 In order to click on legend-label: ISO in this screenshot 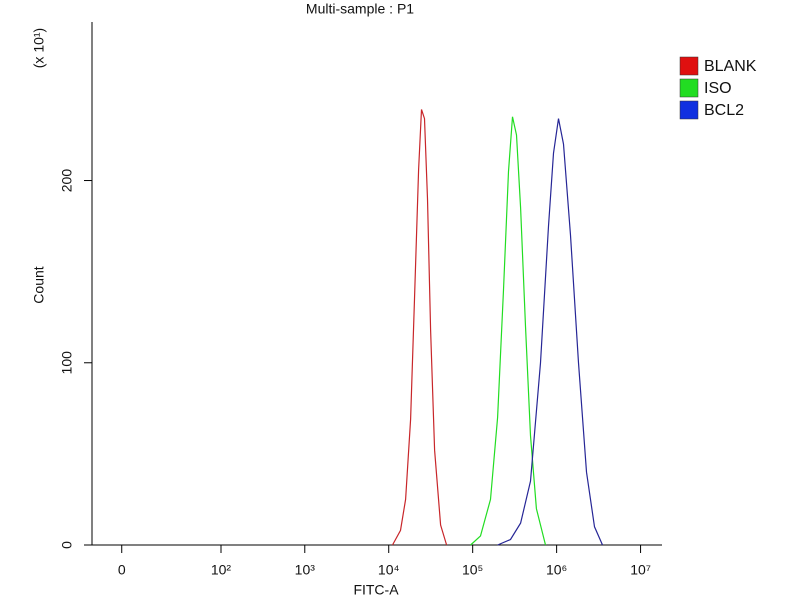, I will do `click(718, 88)`.